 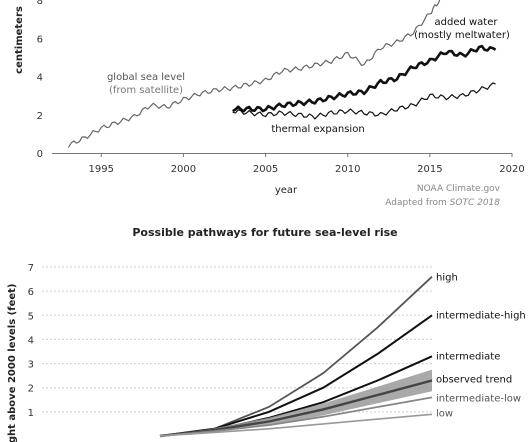 What do you see at coordinates (478, 398) in the screenshot?
I see `label-intermediate-low: intermediate-low` at bounding box center [478, 398].